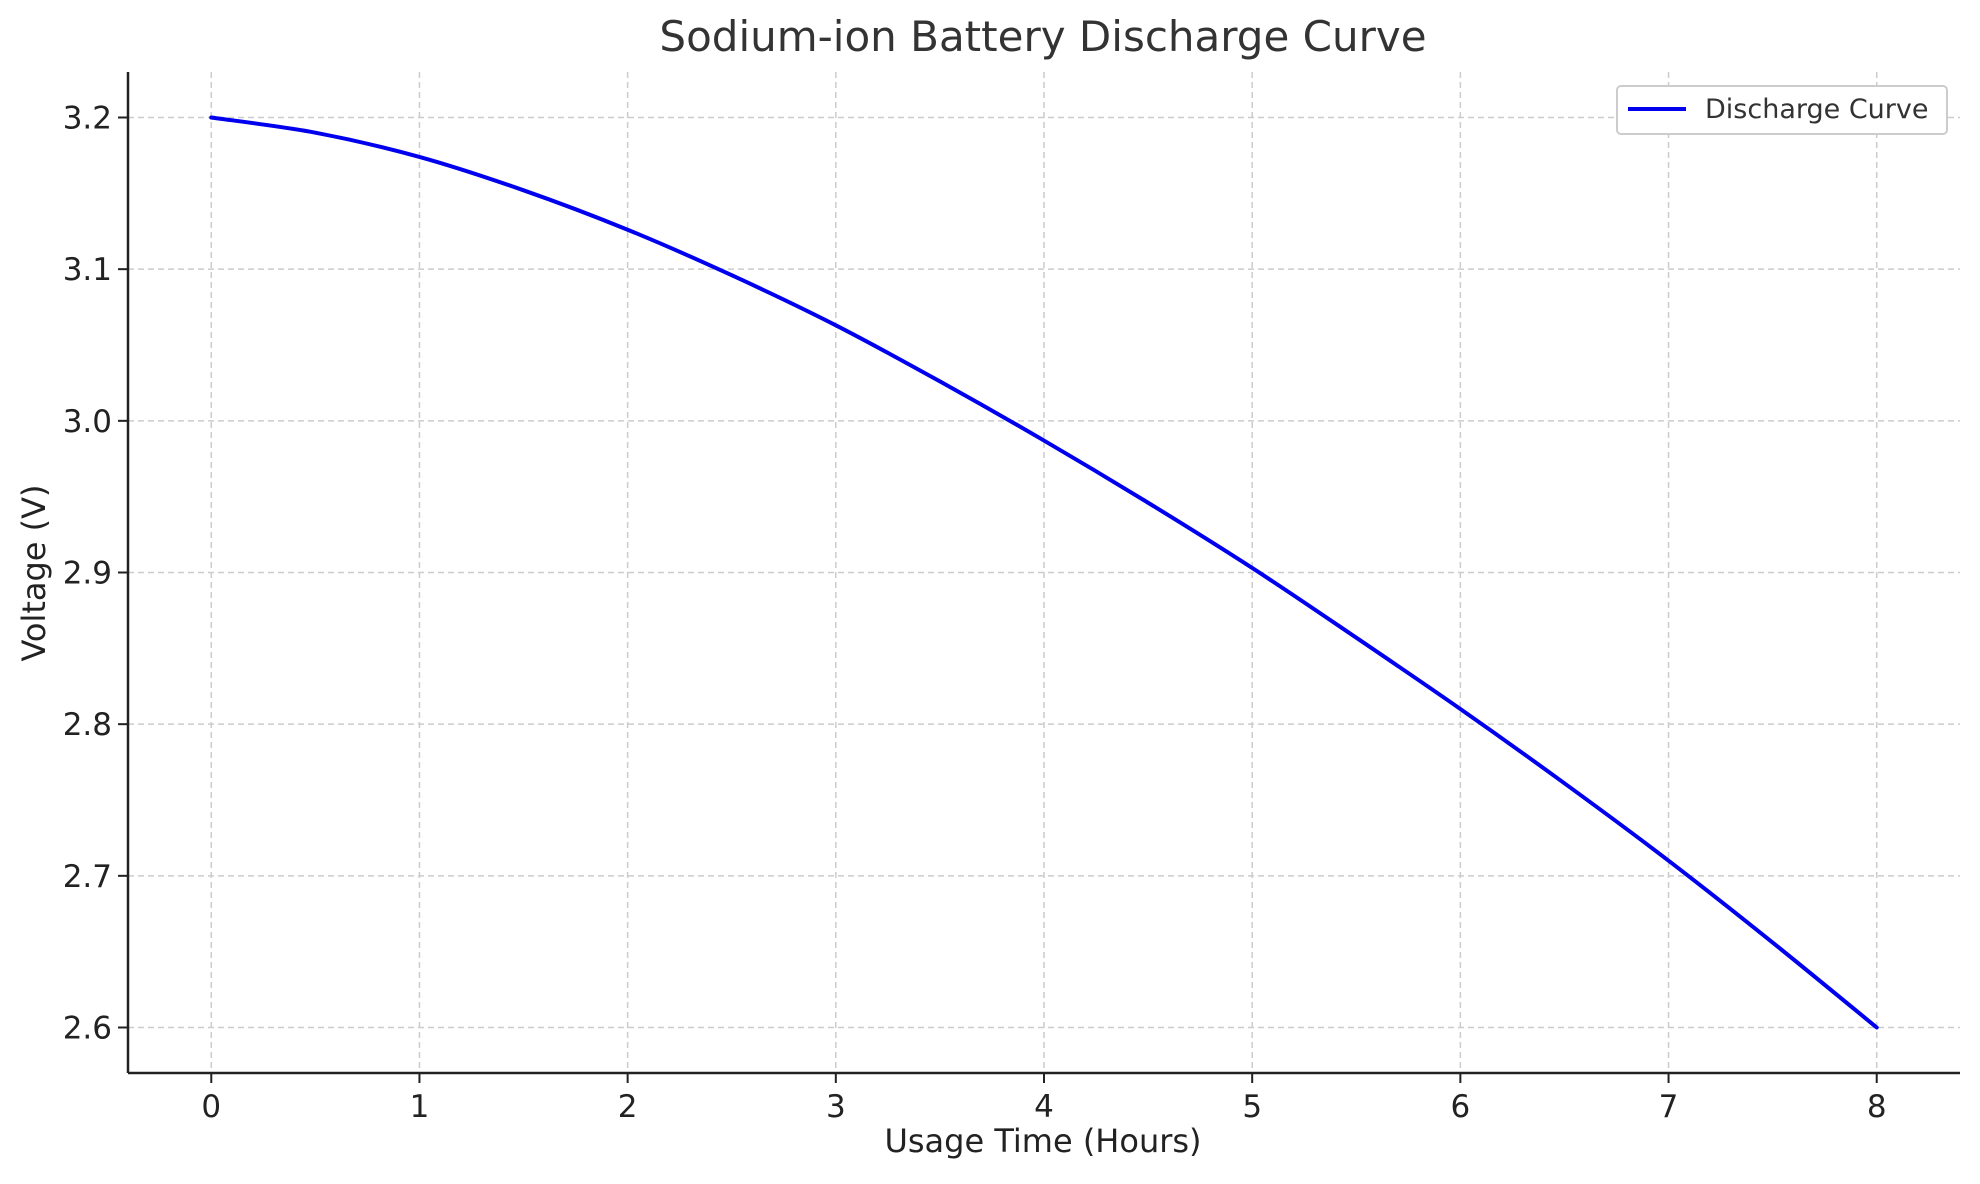 The width and height of the screenshot is (1980, 1184). Describe the element at coordinates (1044, 1107) in the screenshot. I see `x-tick-label: 4` at that location.